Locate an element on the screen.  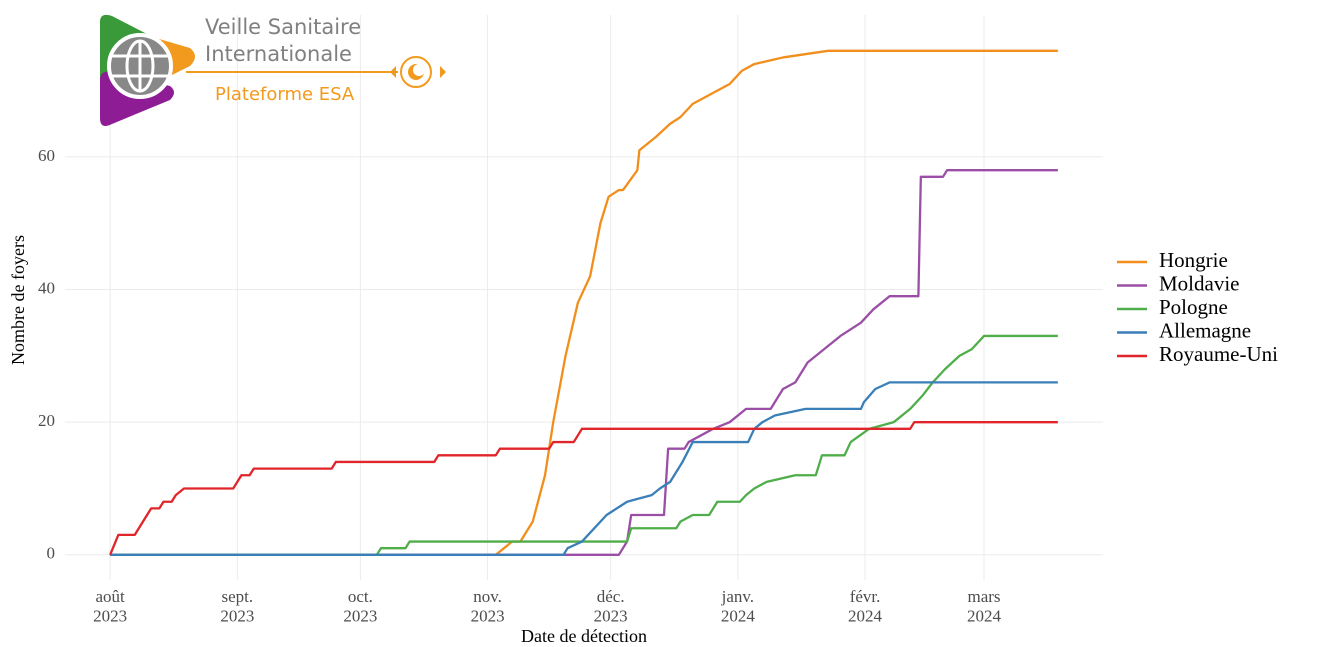
y-tick-label: 20 is located at coordinates (46, 420).